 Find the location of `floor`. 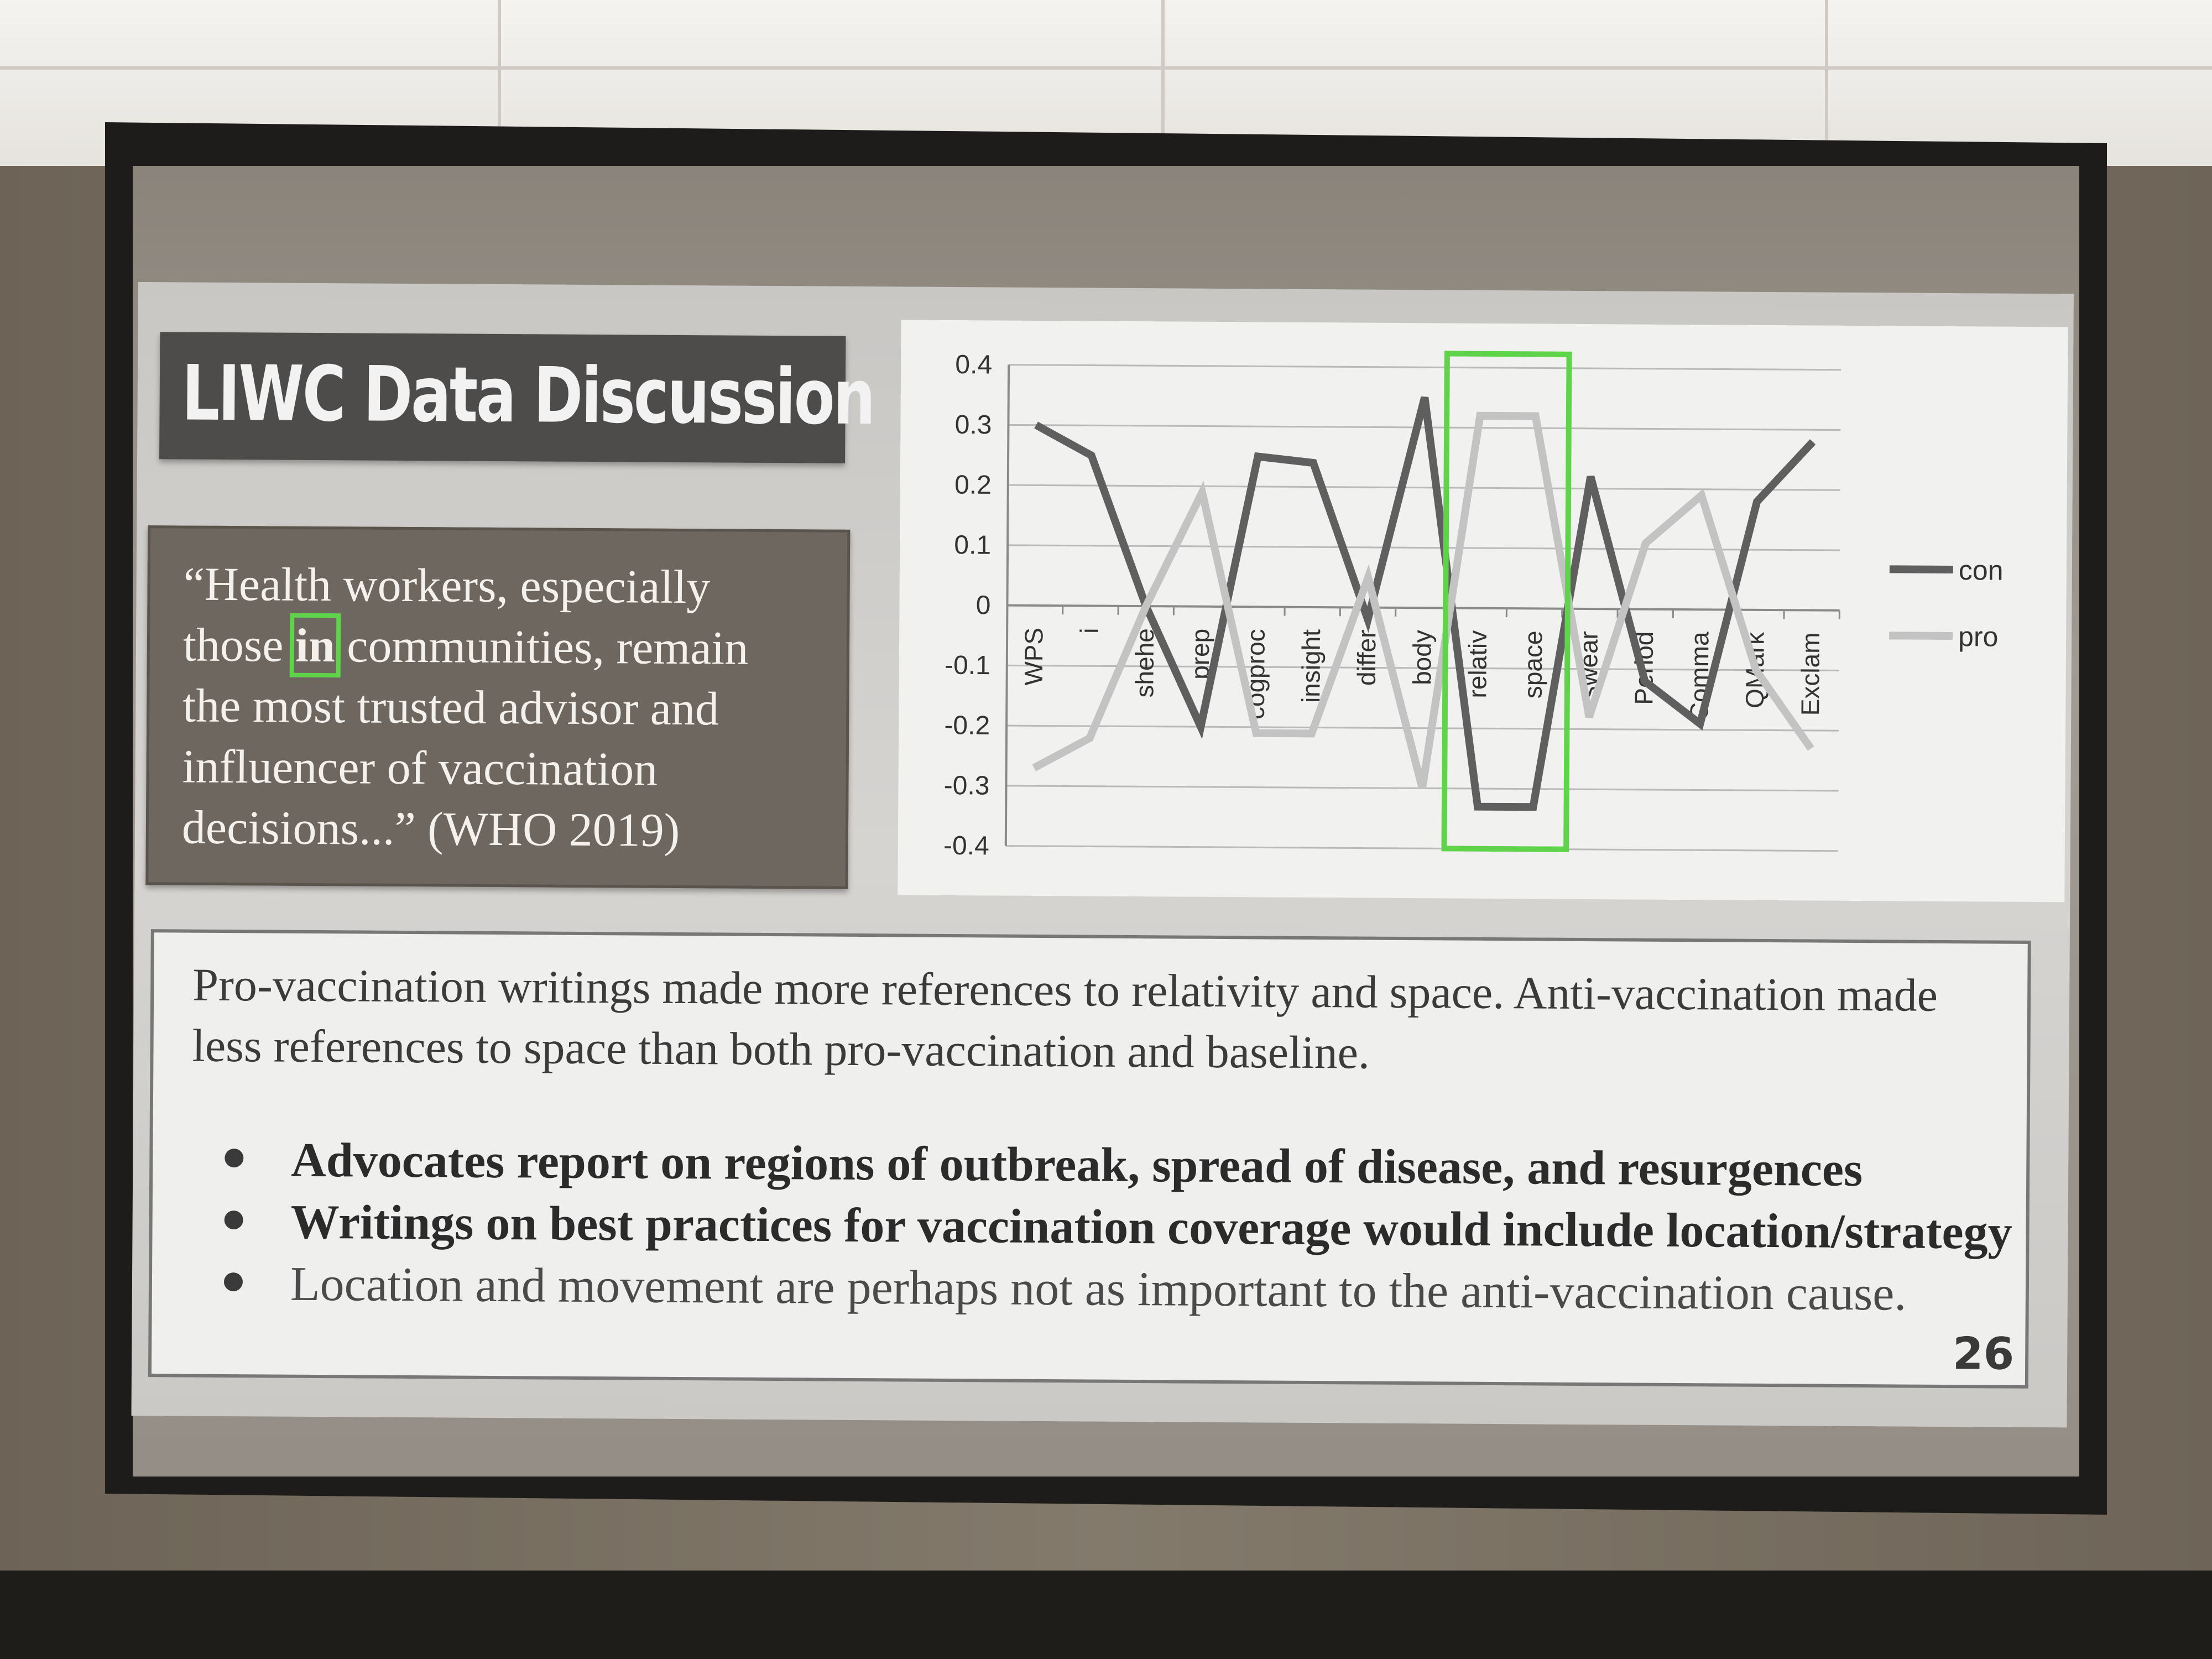

floor is located at coordinates (1106, 1615).